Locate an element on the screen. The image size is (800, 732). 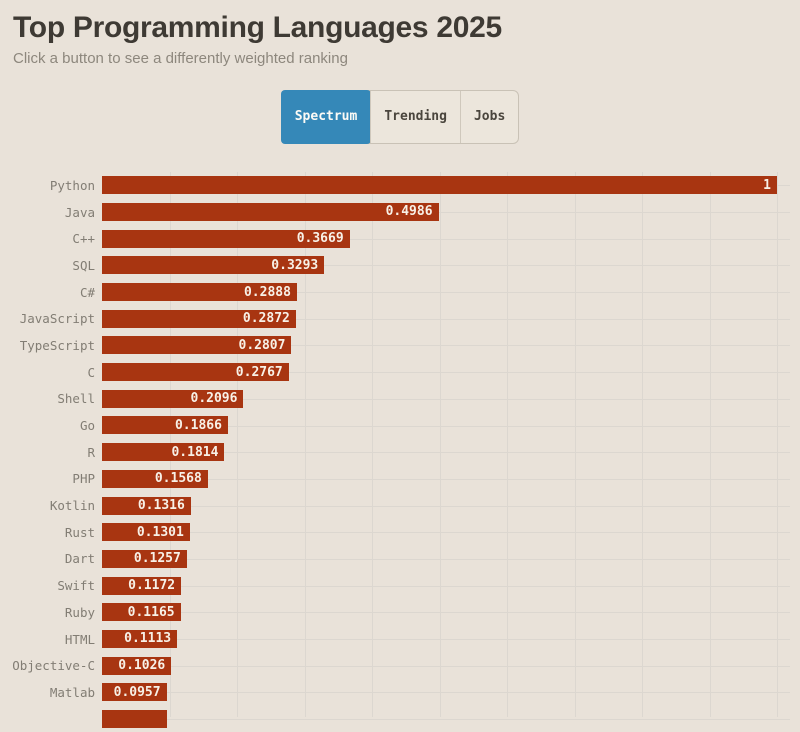
bar: 0.3669 is located at coordinates (226, 238).